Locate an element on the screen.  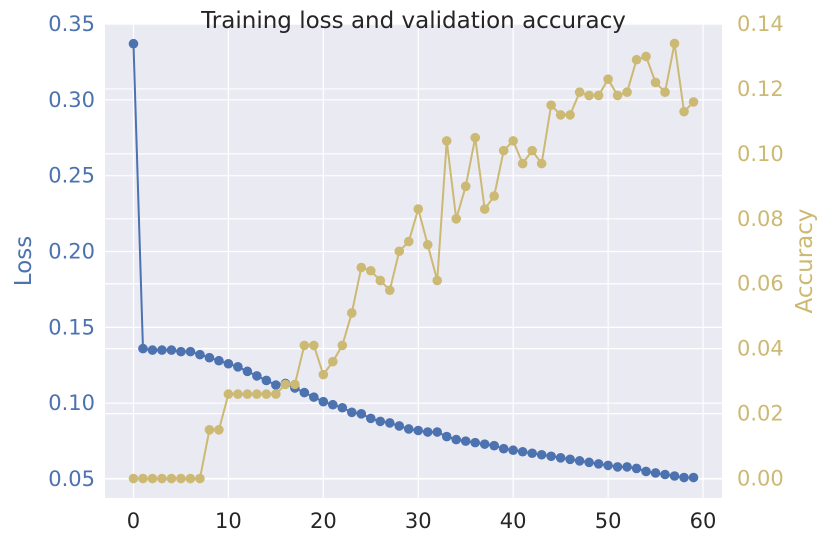
y-tick-label-right: 0.00 is located at coordinates (760, 479).